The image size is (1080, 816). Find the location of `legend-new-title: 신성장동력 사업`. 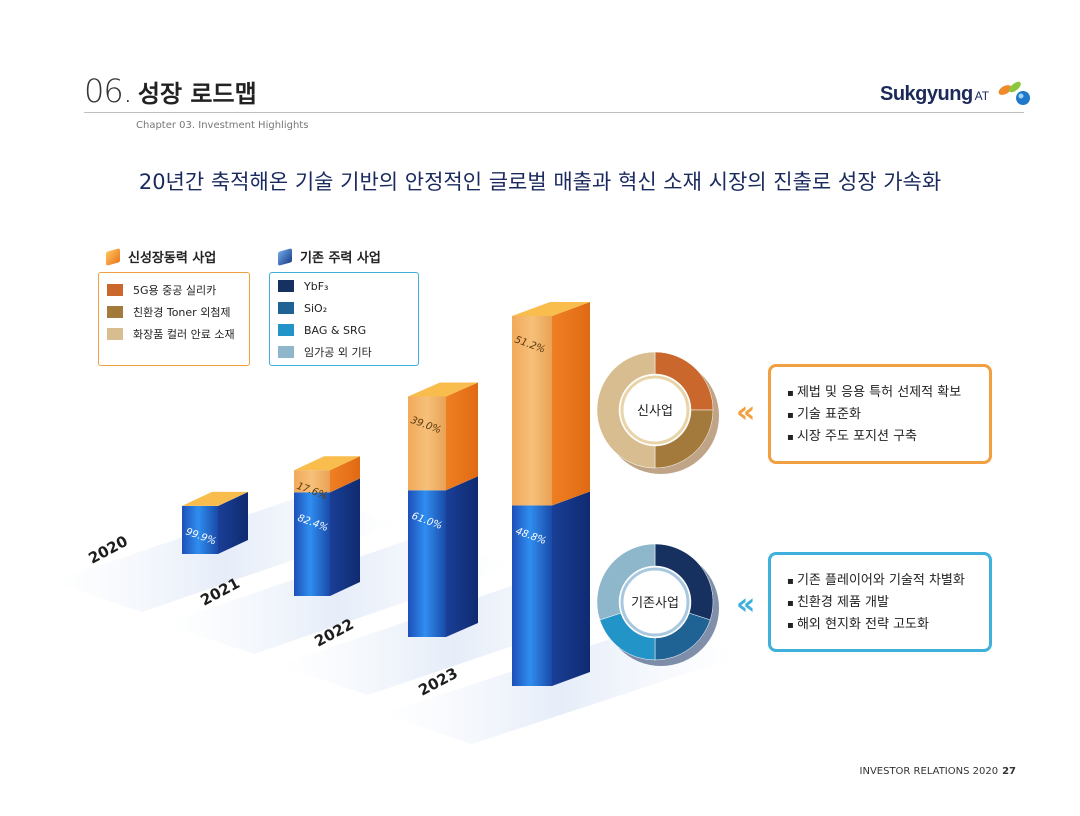

legend-new-title: 신성장동력 사업 is located at coordinates (161, 256).